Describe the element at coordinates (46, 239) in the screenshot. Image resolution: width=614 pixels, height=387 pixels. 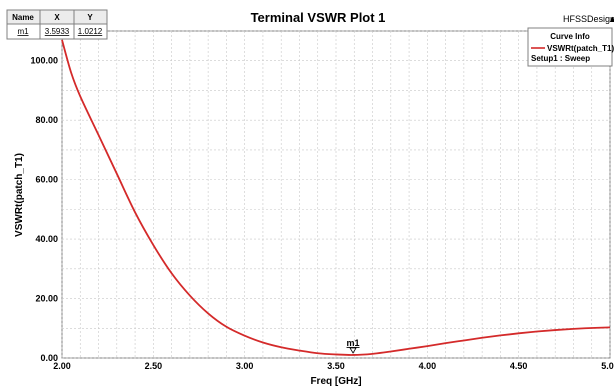
I see `y-tick-label: 40.00` at that location.